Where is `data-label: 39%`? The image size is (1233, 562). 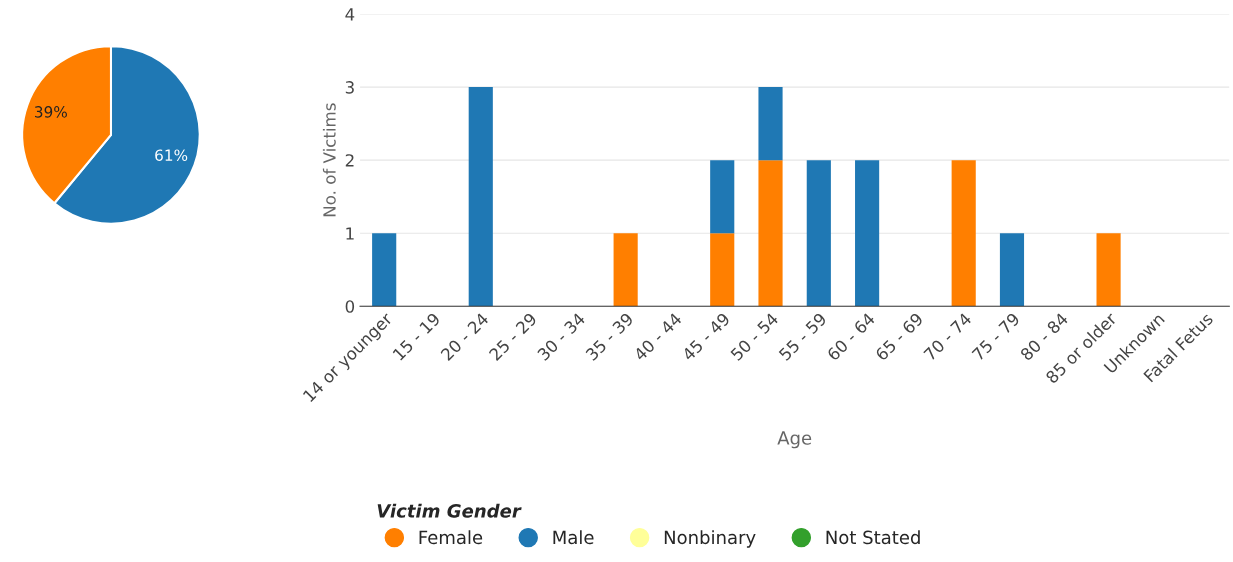
data-label: 39% is located at coordinates (51, 112).